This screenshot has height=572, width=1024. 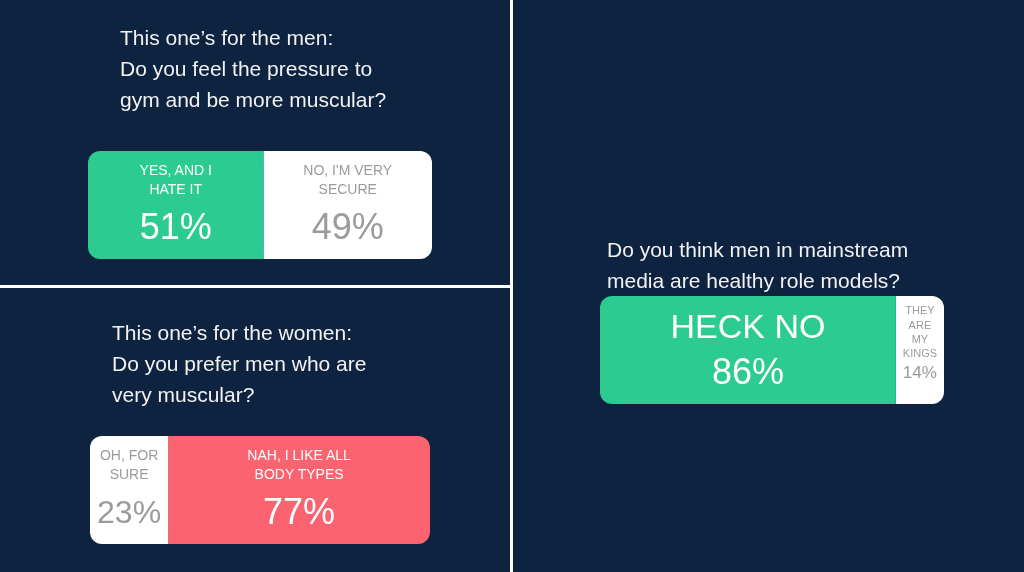 What do you see at coordinates (748, 325) in the screenshot?
I see `series-label: HECK NO` at bounding box center [748, 325].